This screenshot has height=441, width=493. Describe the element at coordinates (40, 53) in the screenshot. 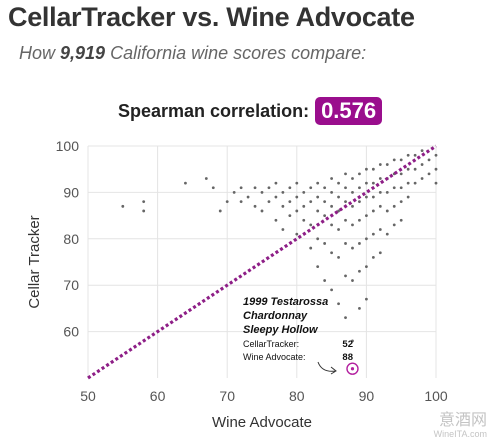

I see `subtitle-prefix: How` at that location.